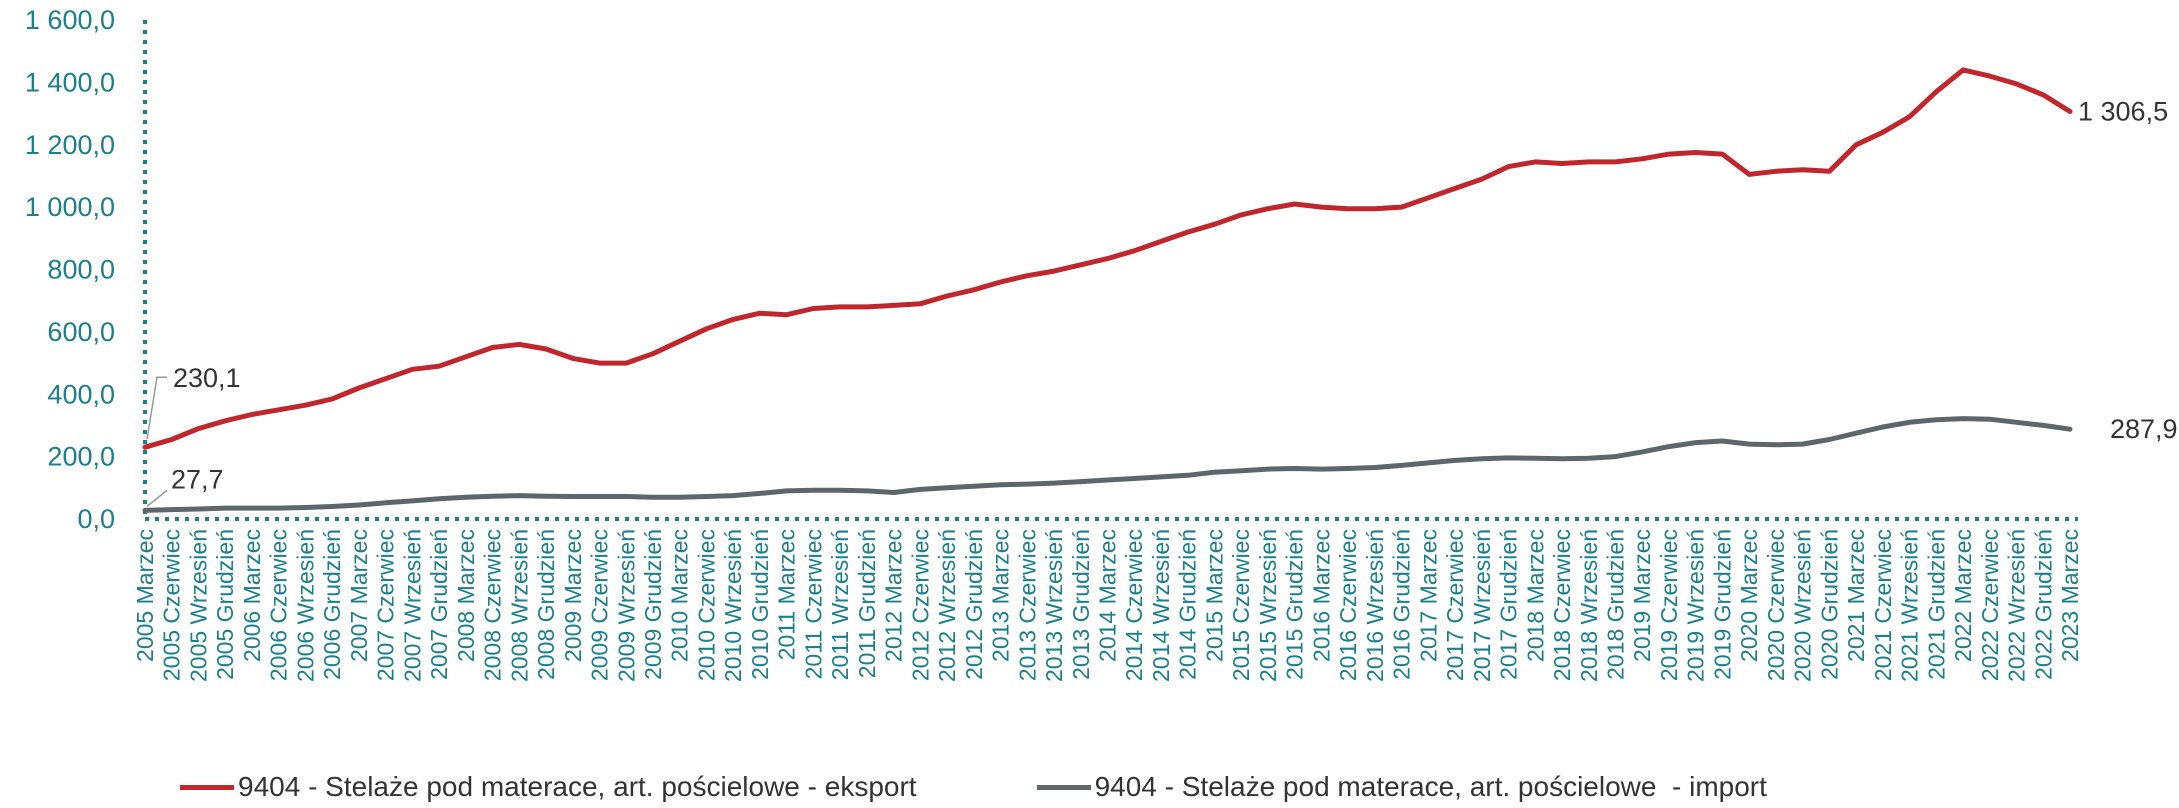 The height and width of the screenshot is (808, 2179). What do you see at coordinates (207, 787) in the screenshot?
I see `legend-swatch-export` at bounding box center [207, 787].